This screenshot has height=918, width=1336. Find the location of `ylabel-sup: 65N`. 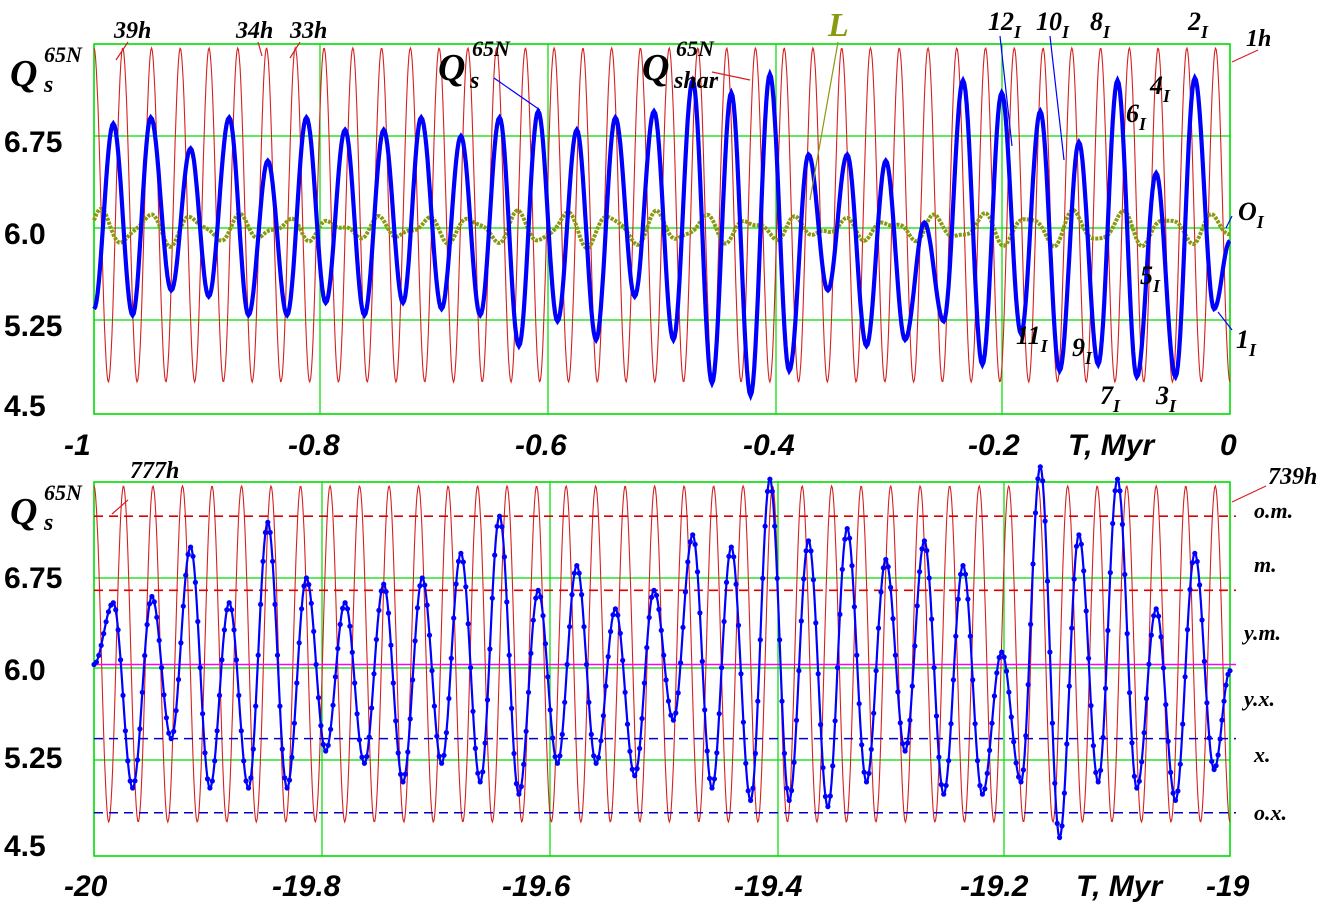

ylabel-sup: 65N is located at coordinates (63, 492).